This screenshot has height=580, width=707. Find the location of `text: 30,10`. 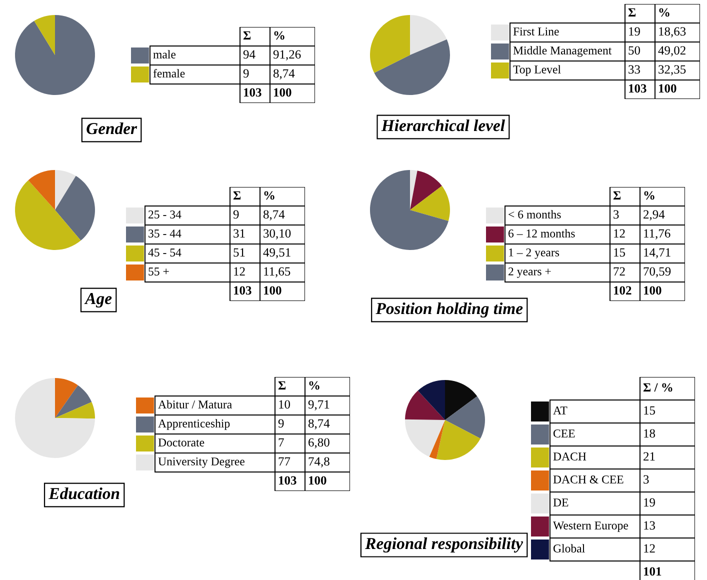

text: 30,10 is located at coordinates (277, 234).